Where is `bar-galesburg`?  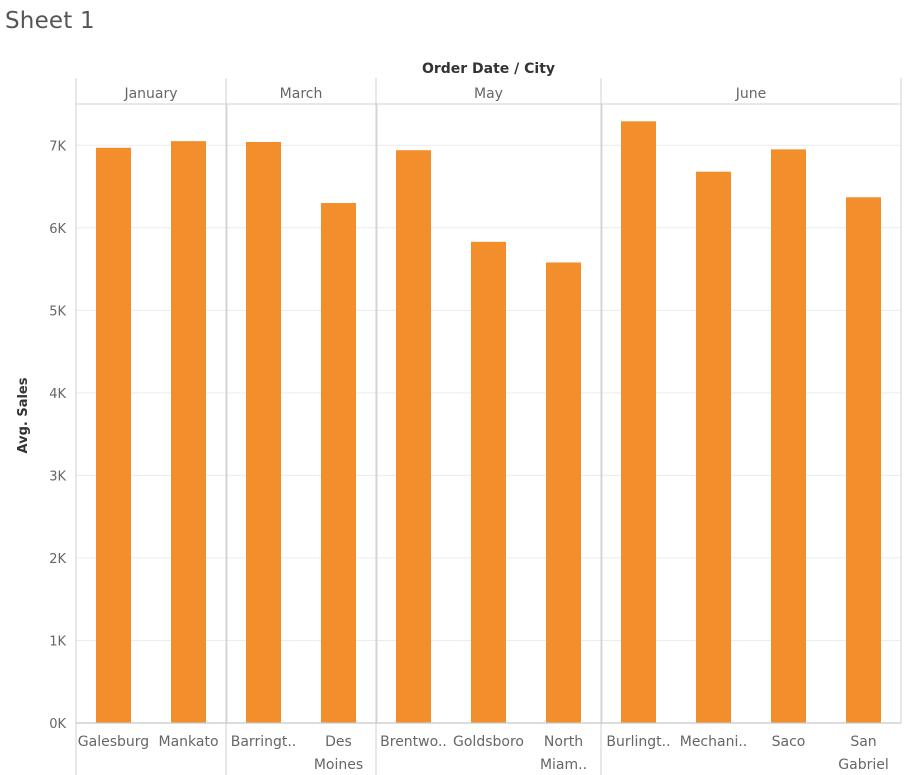
bar-galesburg is located at coordinates (113, 435).